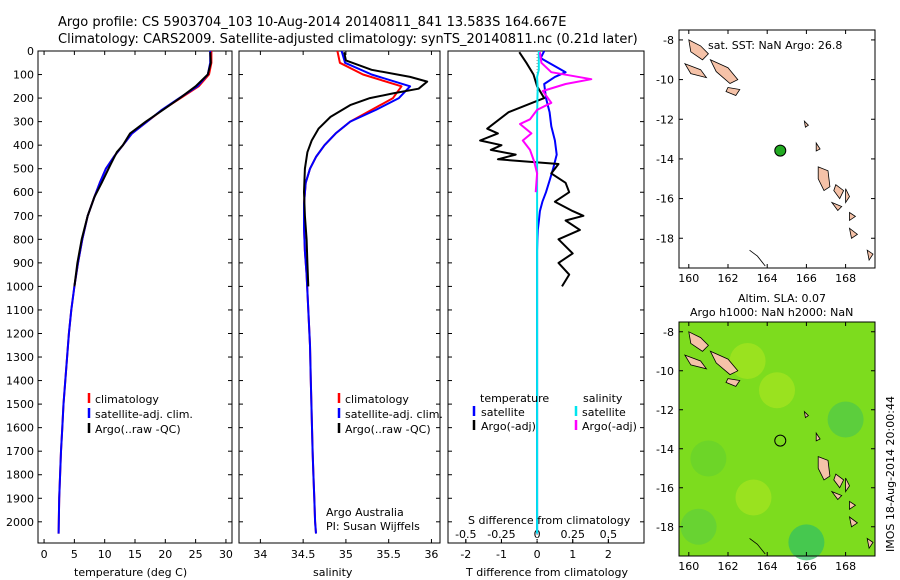  I want to click on y-tick-label: 1100, so click(20, 310).